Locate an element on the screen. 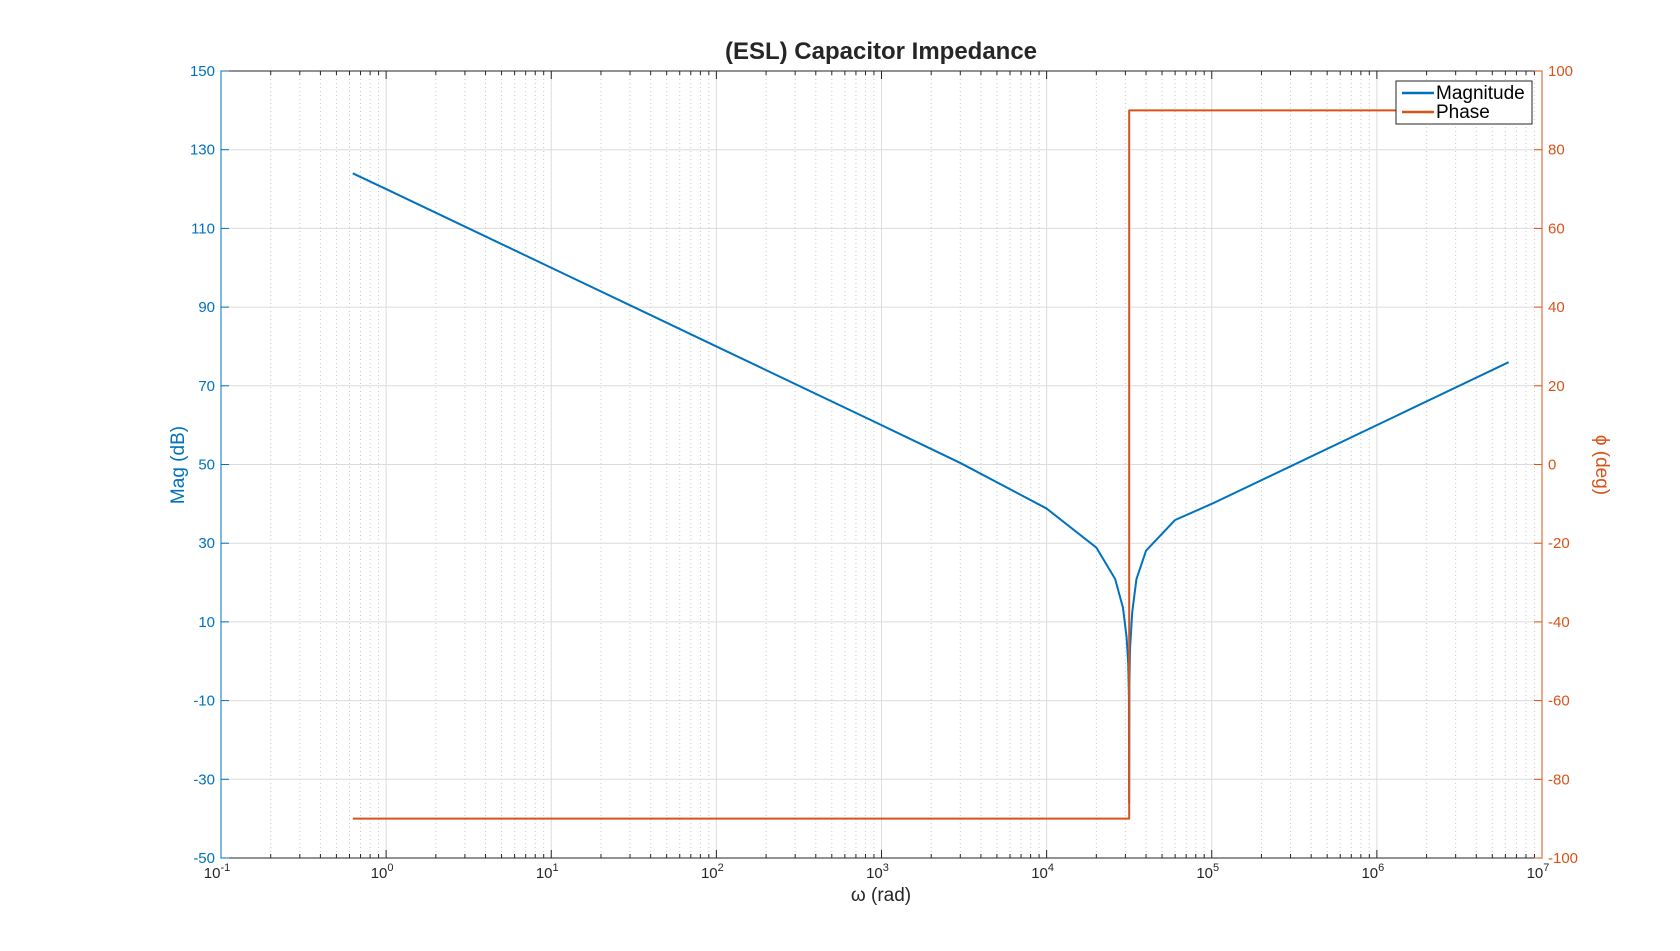  y-right-tick-label: 0 is located at coordinates (1552, 465).